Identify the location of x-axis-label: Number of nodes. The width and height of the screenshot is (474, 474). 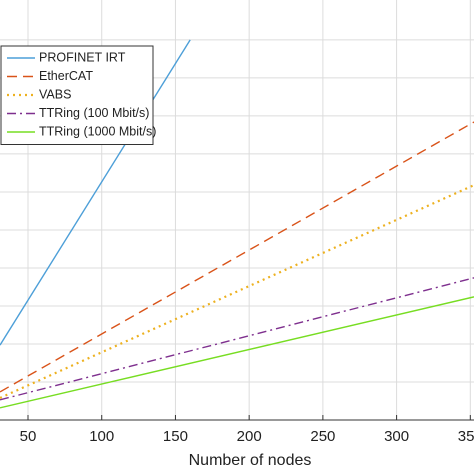
(250, 460).